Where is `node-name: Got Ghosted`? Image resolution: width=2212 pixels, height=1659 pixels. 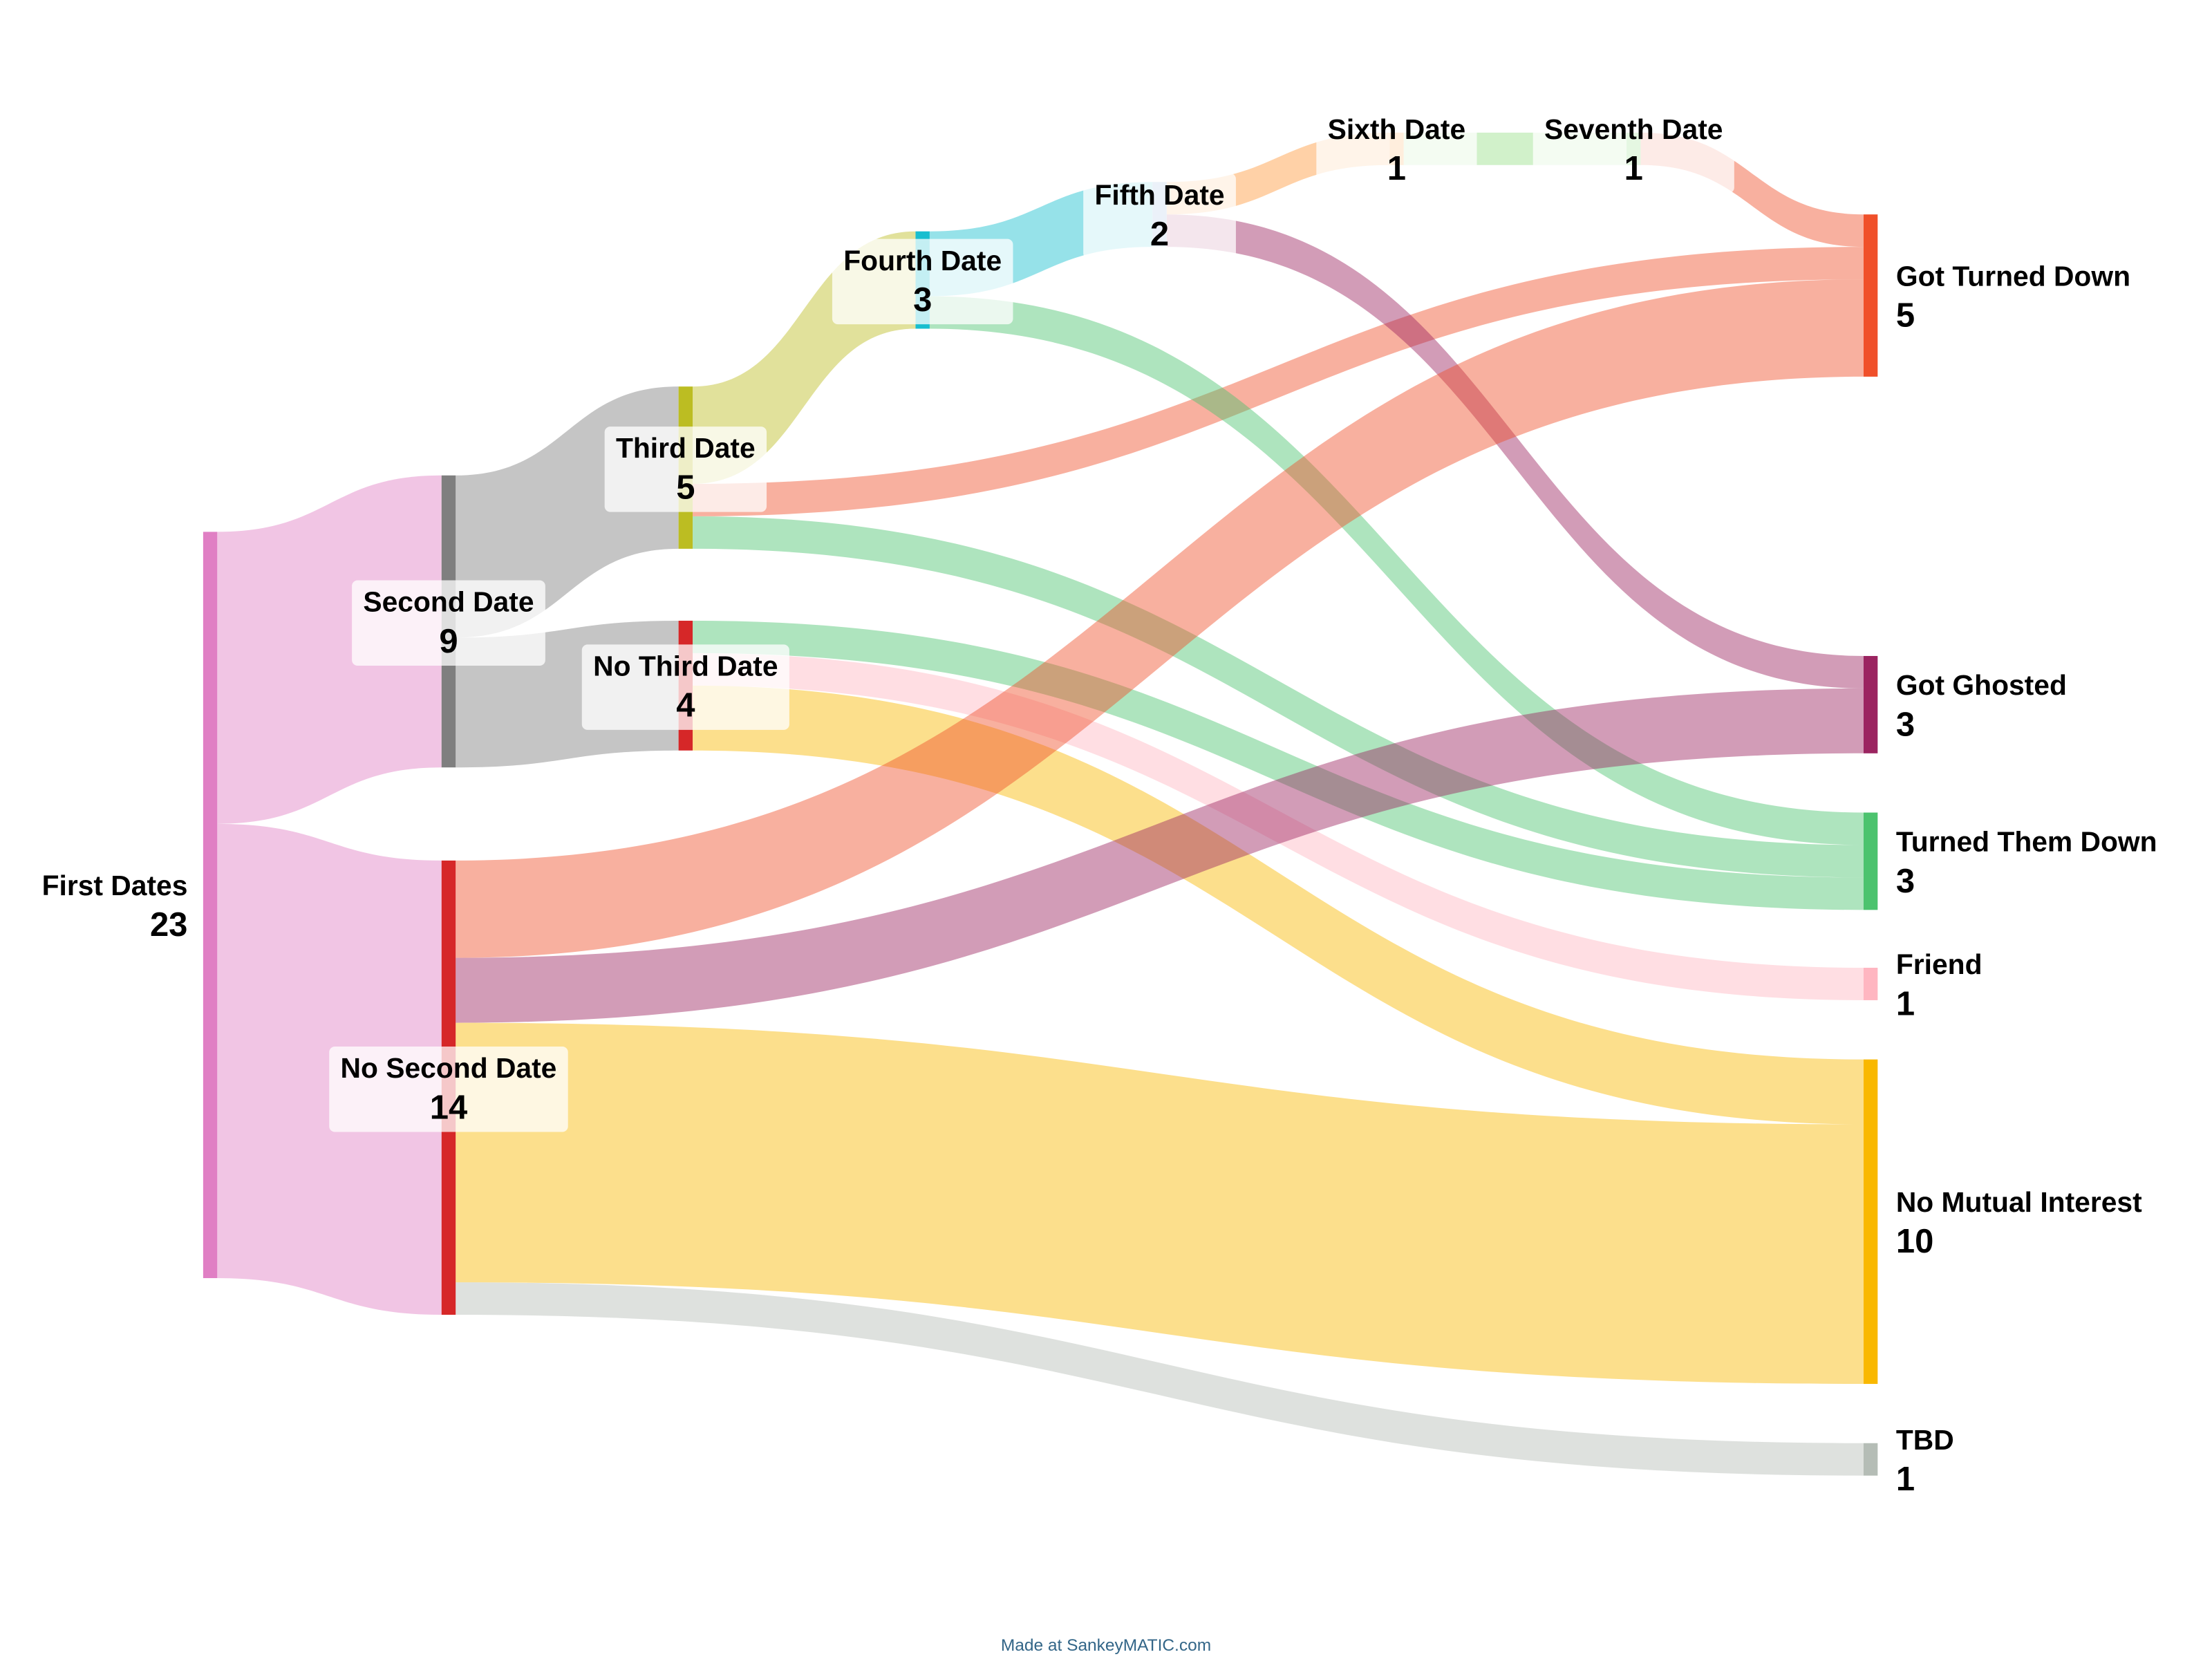 node-name: Got Ghosted is located at coordinates (1981, 685).